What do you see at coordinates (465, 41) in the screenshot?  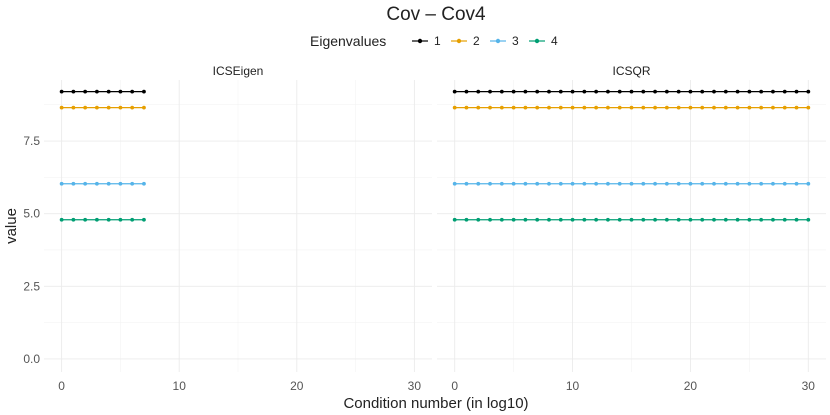 I see `legend-item-2: 2` at bounding box center [465, 41].